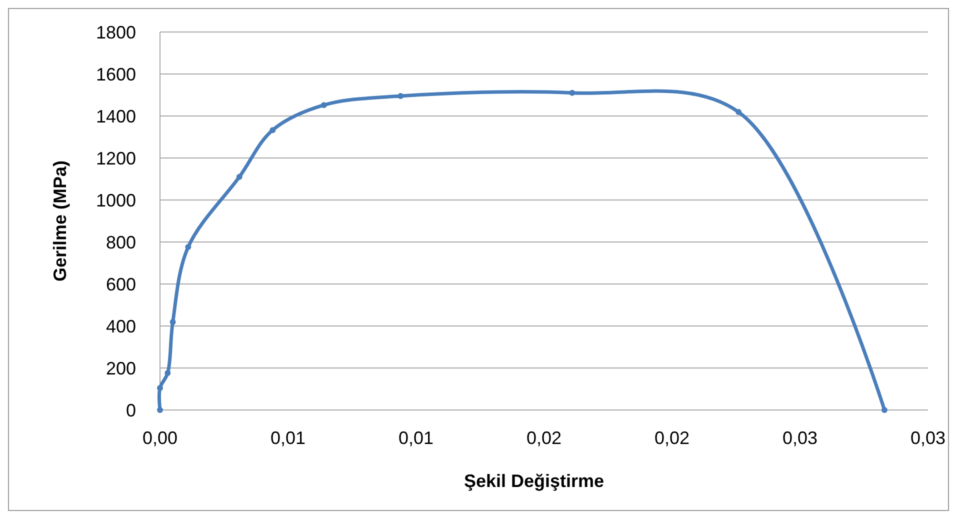 The height and width of the screenshot is (519, 957). I want to click on y-tick-label: 600, so click(121, 284).